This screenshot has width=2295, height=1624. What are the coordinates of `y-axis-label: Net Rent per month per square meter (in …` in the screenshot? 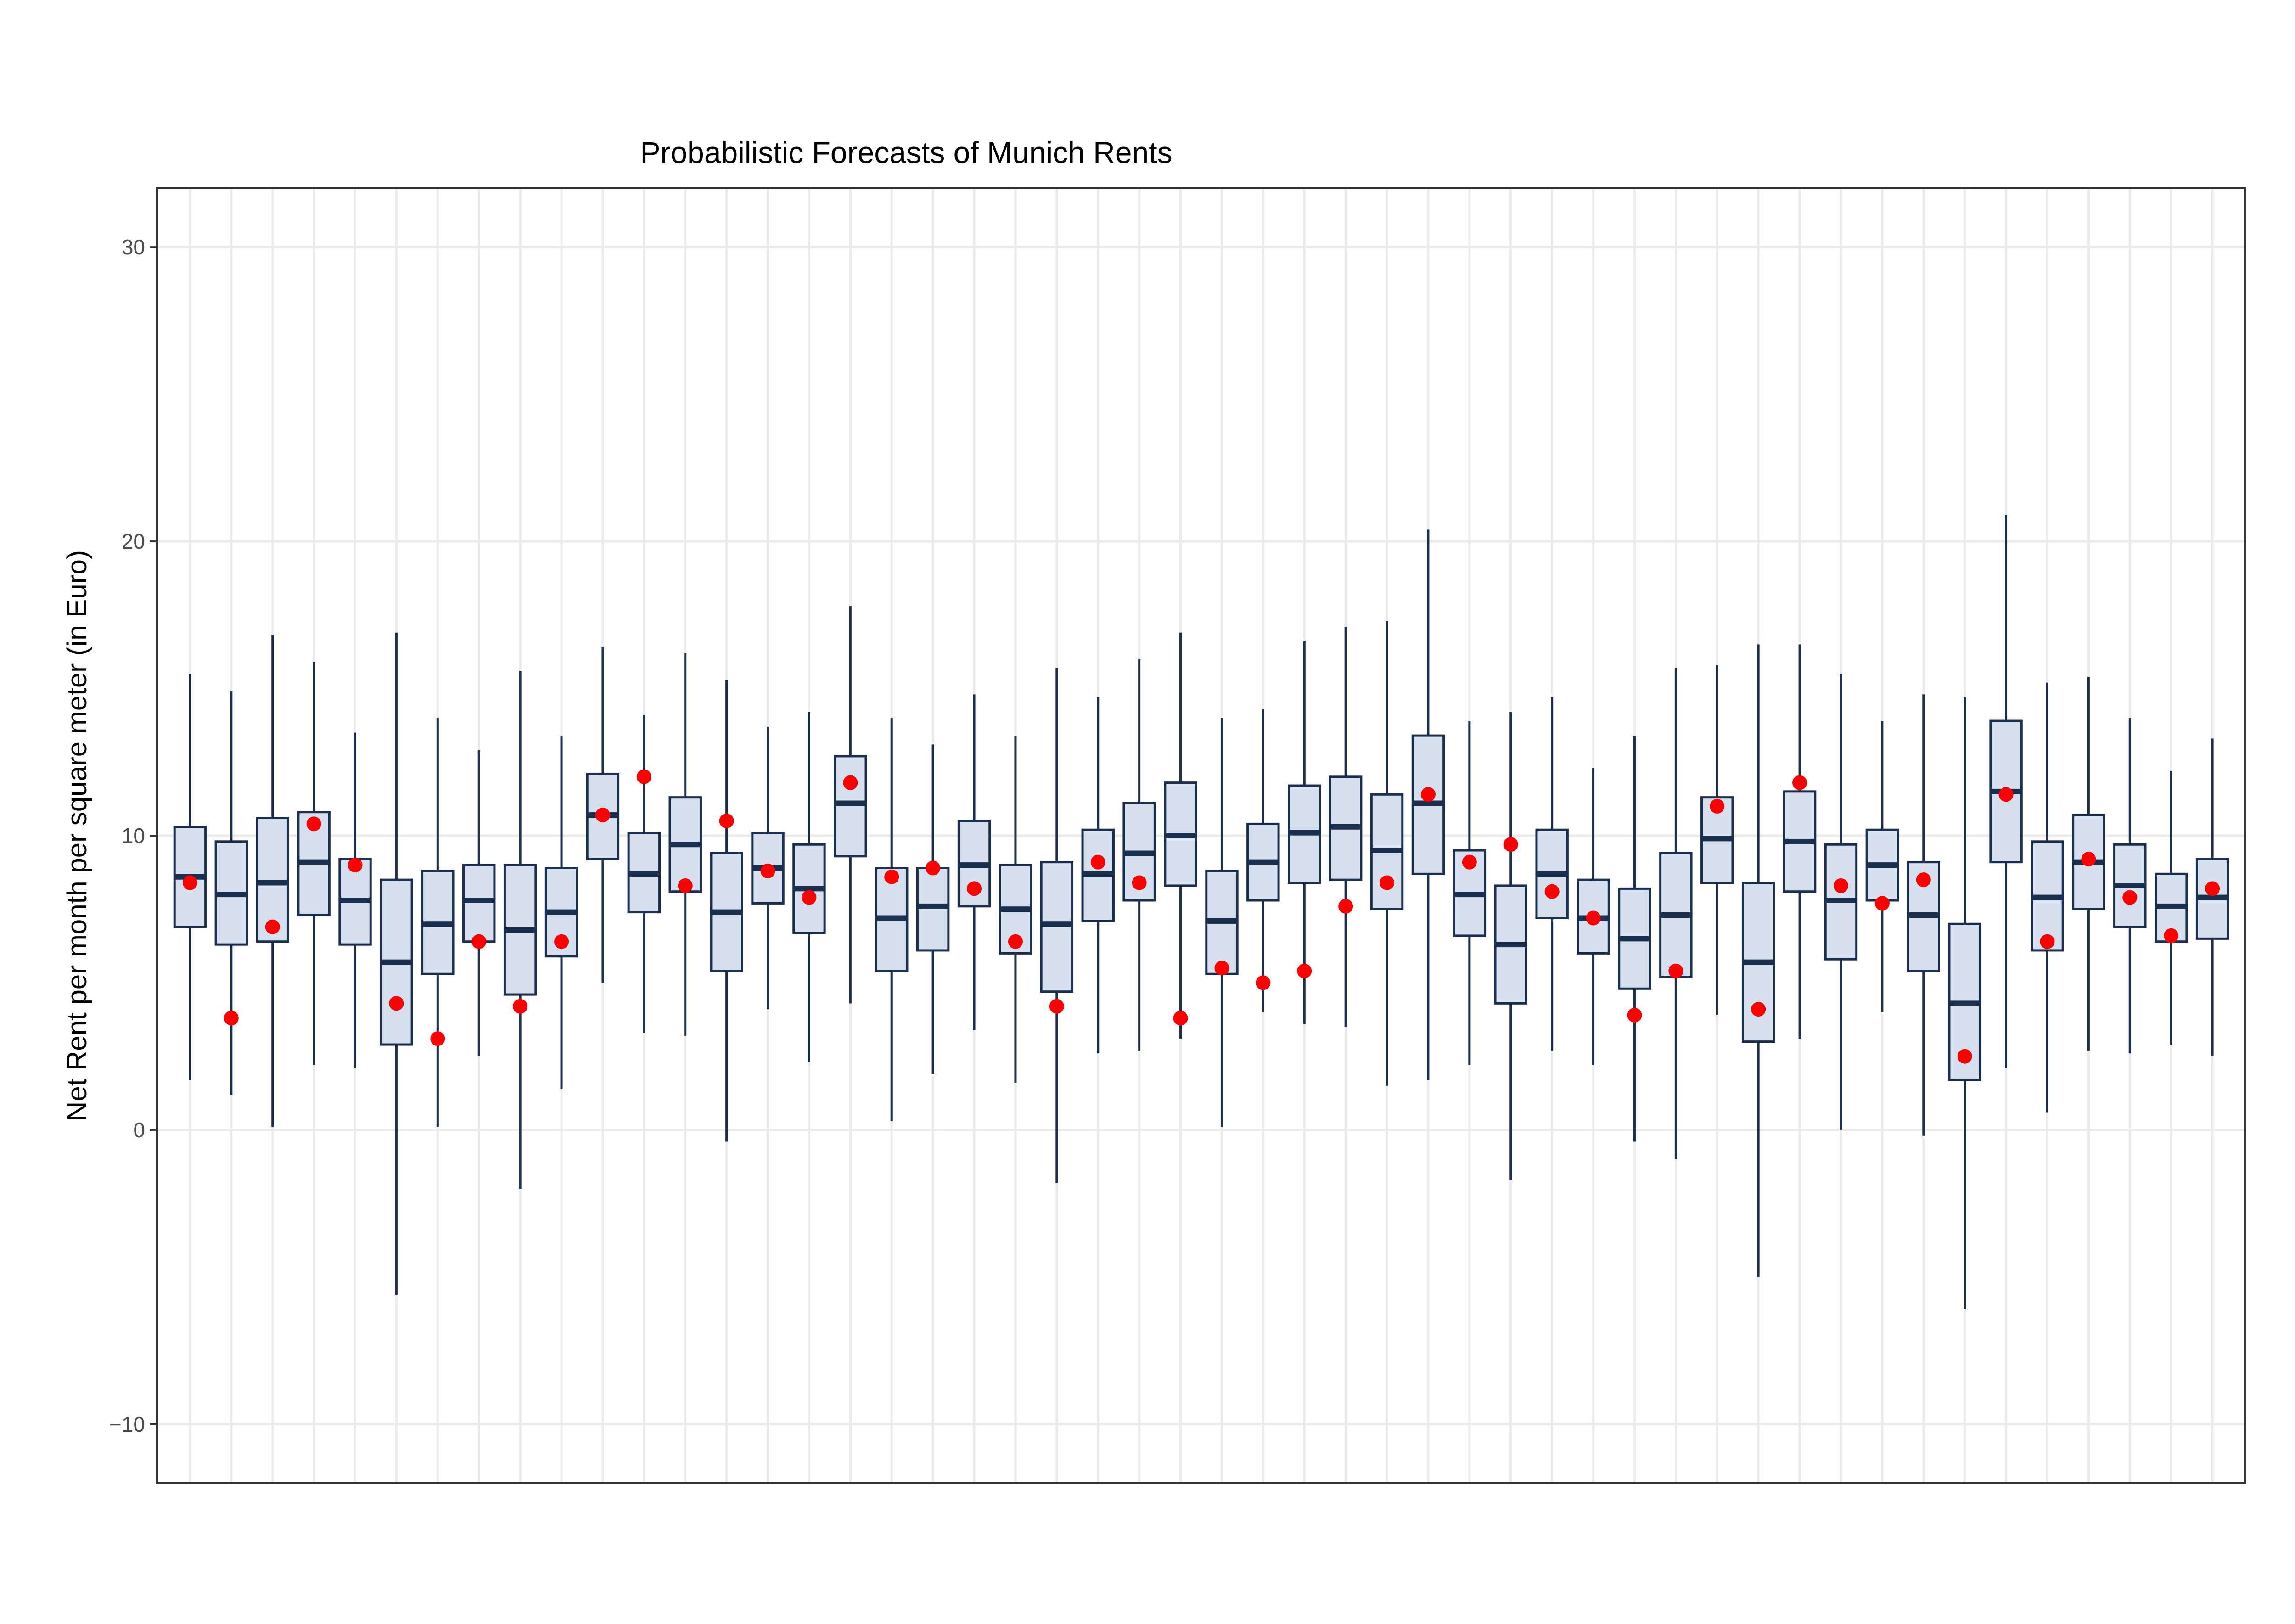 It's located at (77, 835).